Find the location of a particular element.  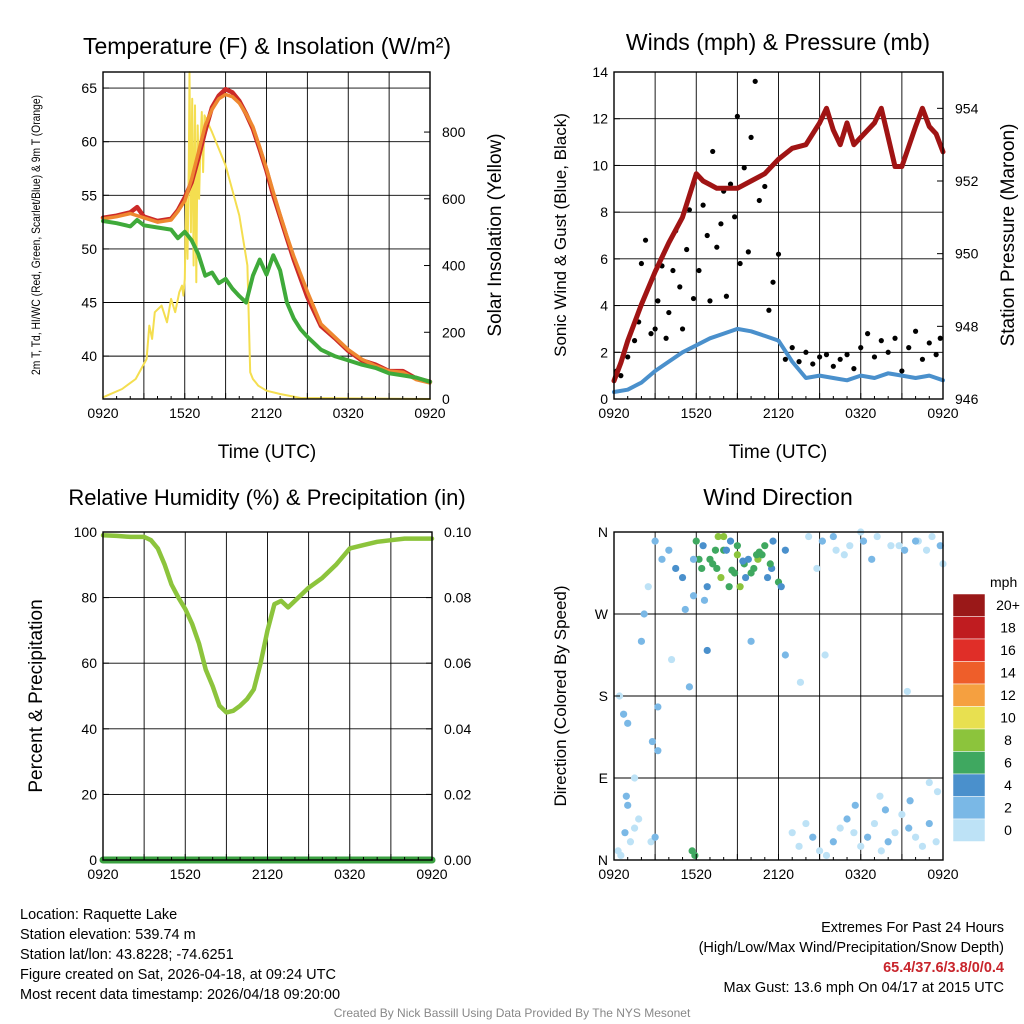

wdir-y-tick-label: S is located at coordinates (603, 696).